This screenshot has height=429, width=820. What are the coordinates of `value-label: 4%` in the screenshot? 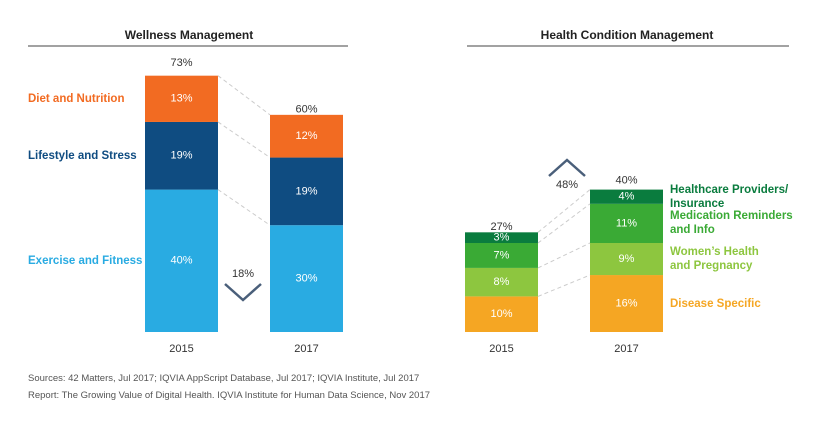 It's located at (627, 197).